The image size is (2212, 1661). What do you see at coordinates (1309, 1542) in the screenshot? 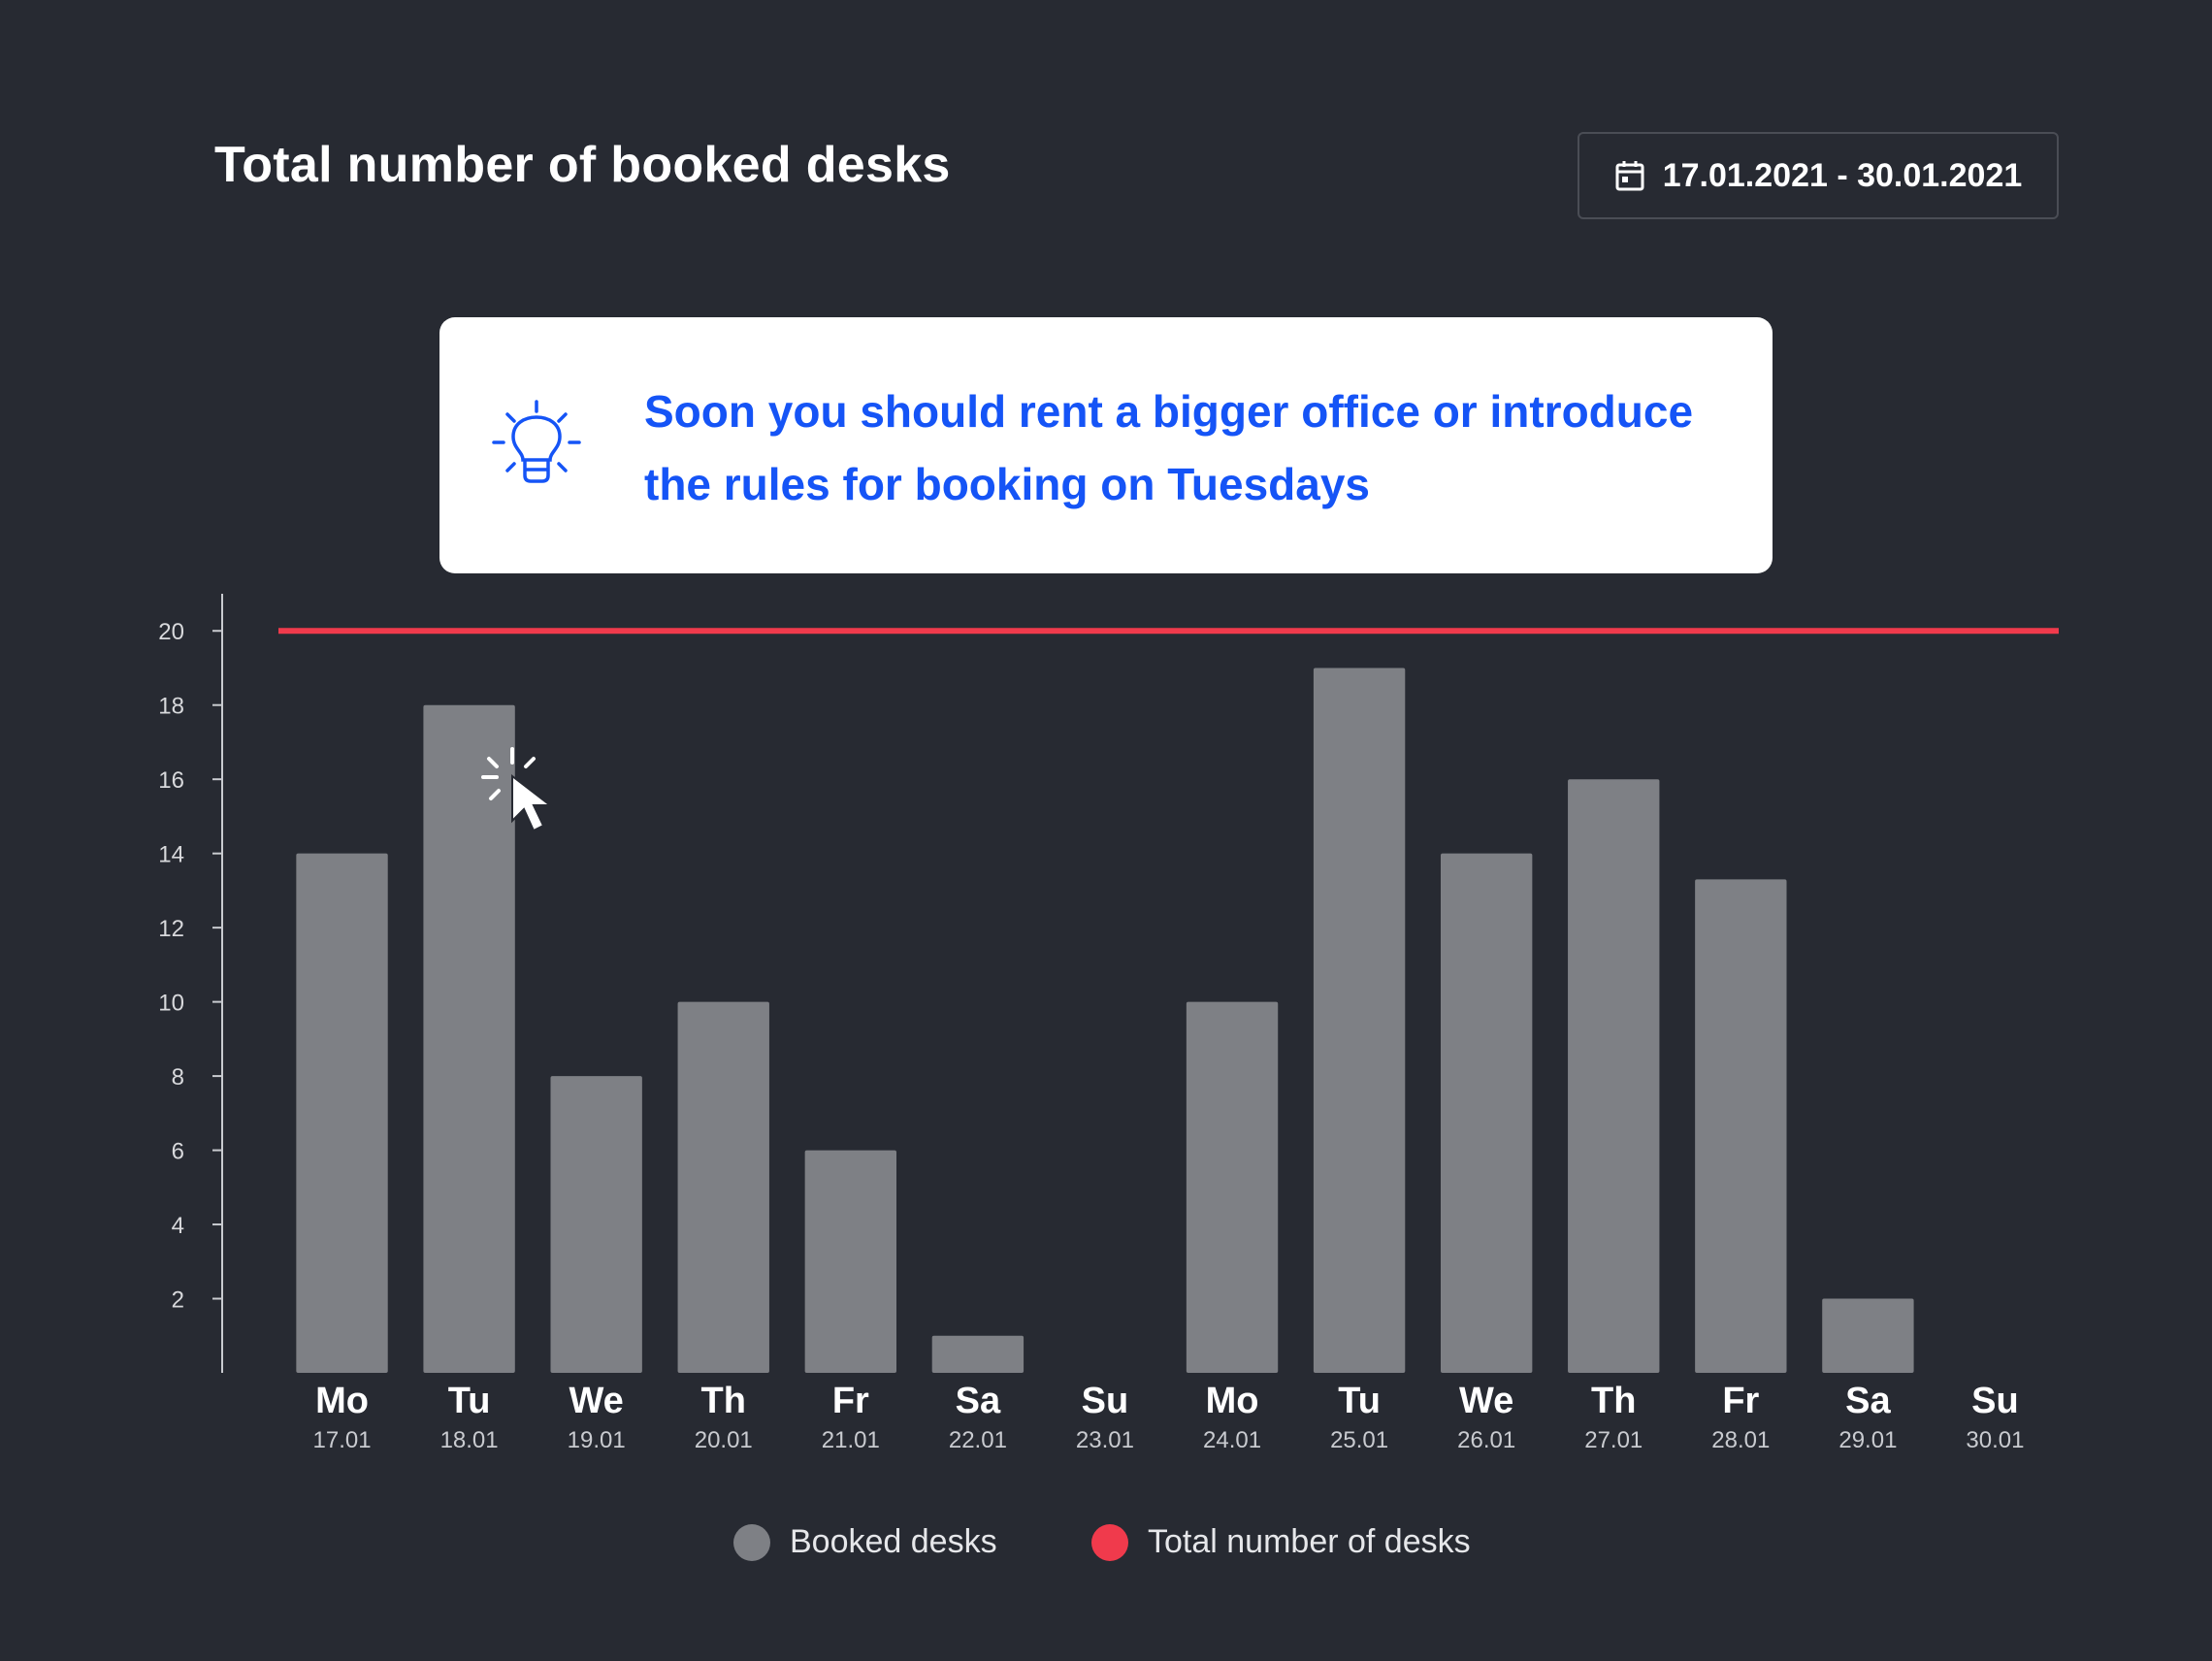
I see `legend-label-total: Total number of desks` at bounding box center [1309, 1542].